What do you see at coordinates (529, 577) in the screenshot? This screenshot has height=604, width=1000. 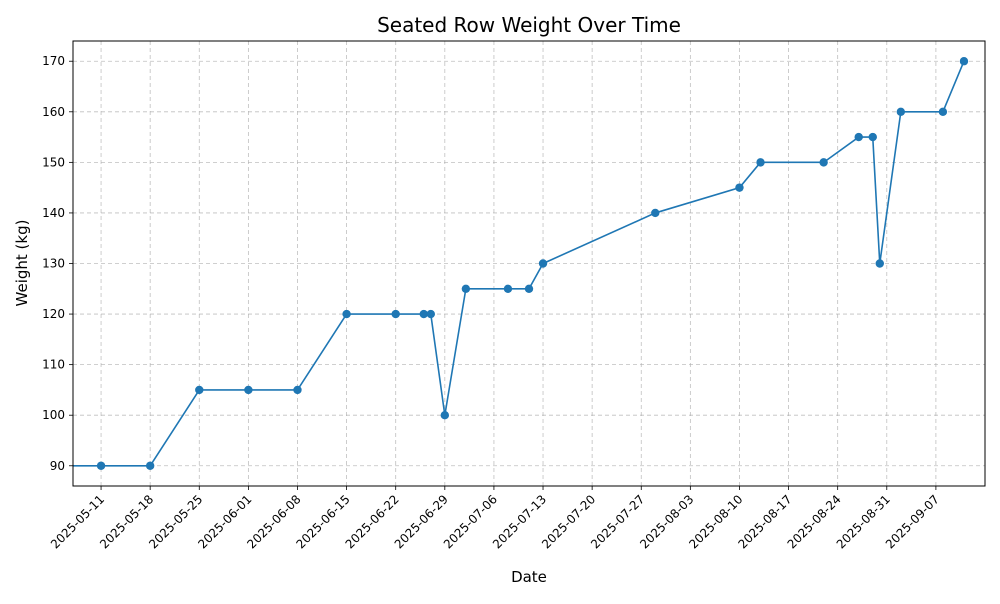 I see `x-axis-label: Date` at bounding box center [529, 577].